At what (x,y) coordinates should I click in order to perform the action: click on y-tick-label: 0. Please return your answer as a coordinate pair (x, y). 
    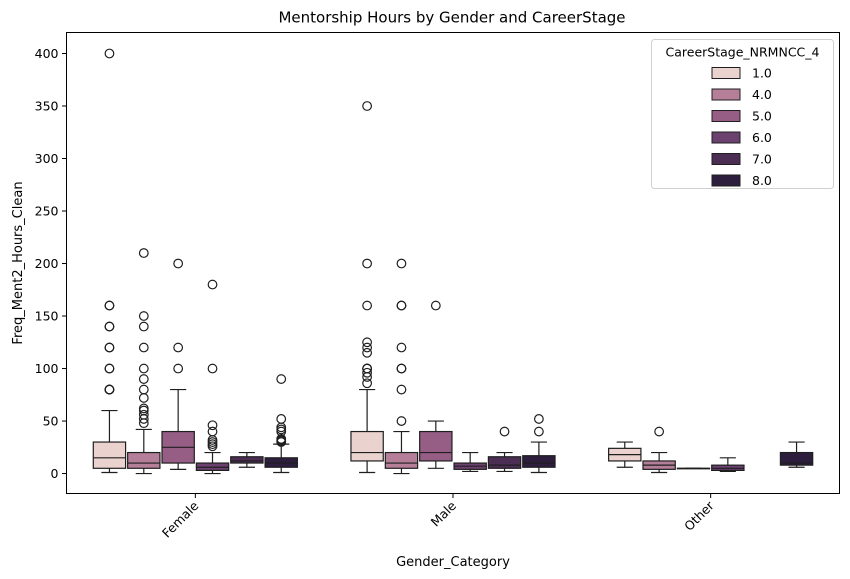
    Looking at the image, I should click on (55, 473).